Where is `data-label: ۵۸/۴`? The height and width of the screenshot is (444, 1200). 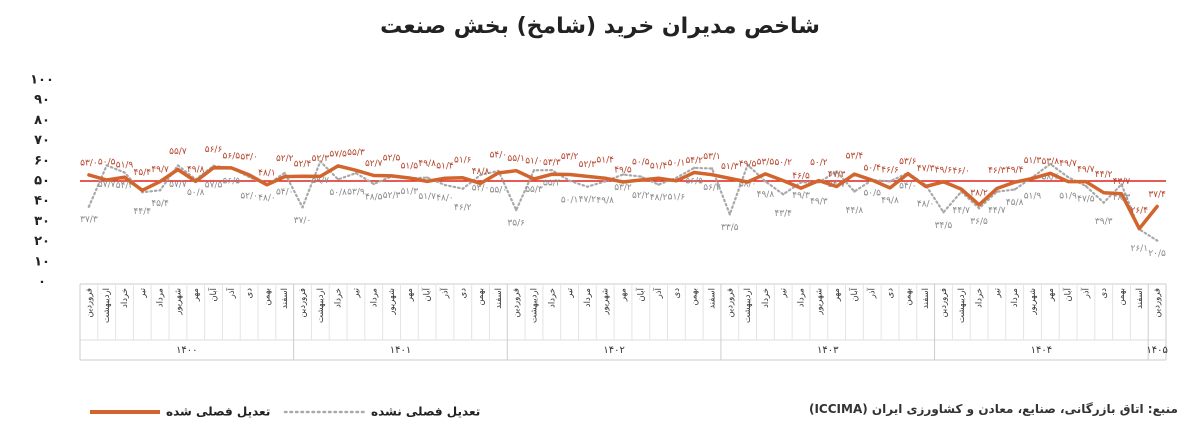 data-label: ۵۸/۴ is located at coordinates (1051, 178).